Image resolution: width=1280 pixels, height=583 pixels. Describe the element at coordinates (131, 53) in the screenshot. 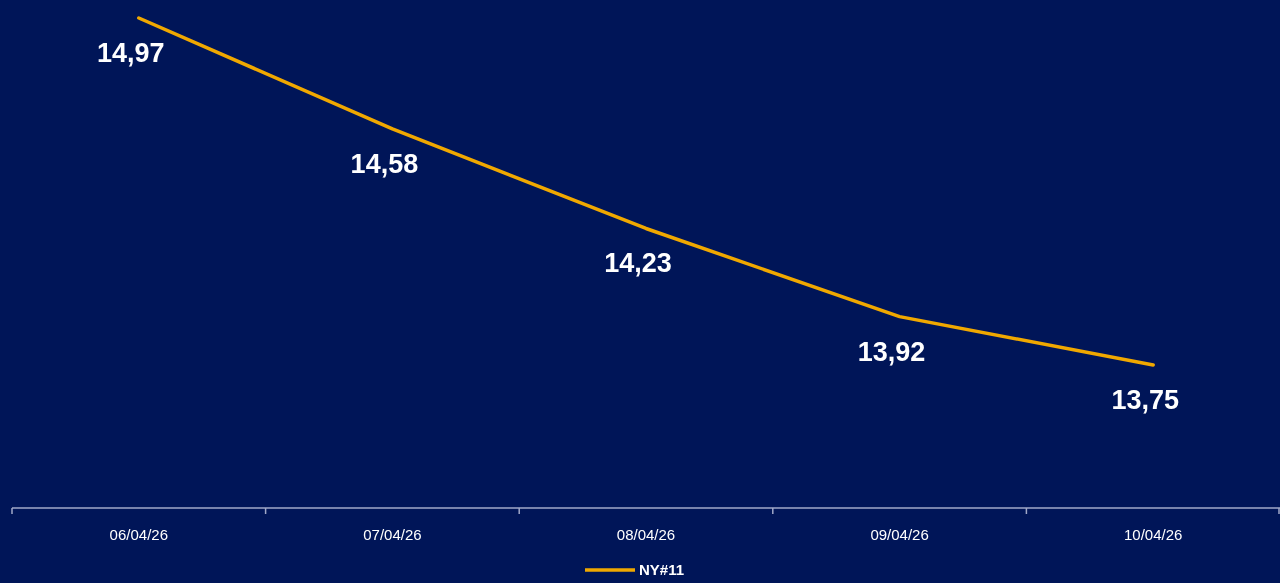

I see `data-label: 14,97` at that location.